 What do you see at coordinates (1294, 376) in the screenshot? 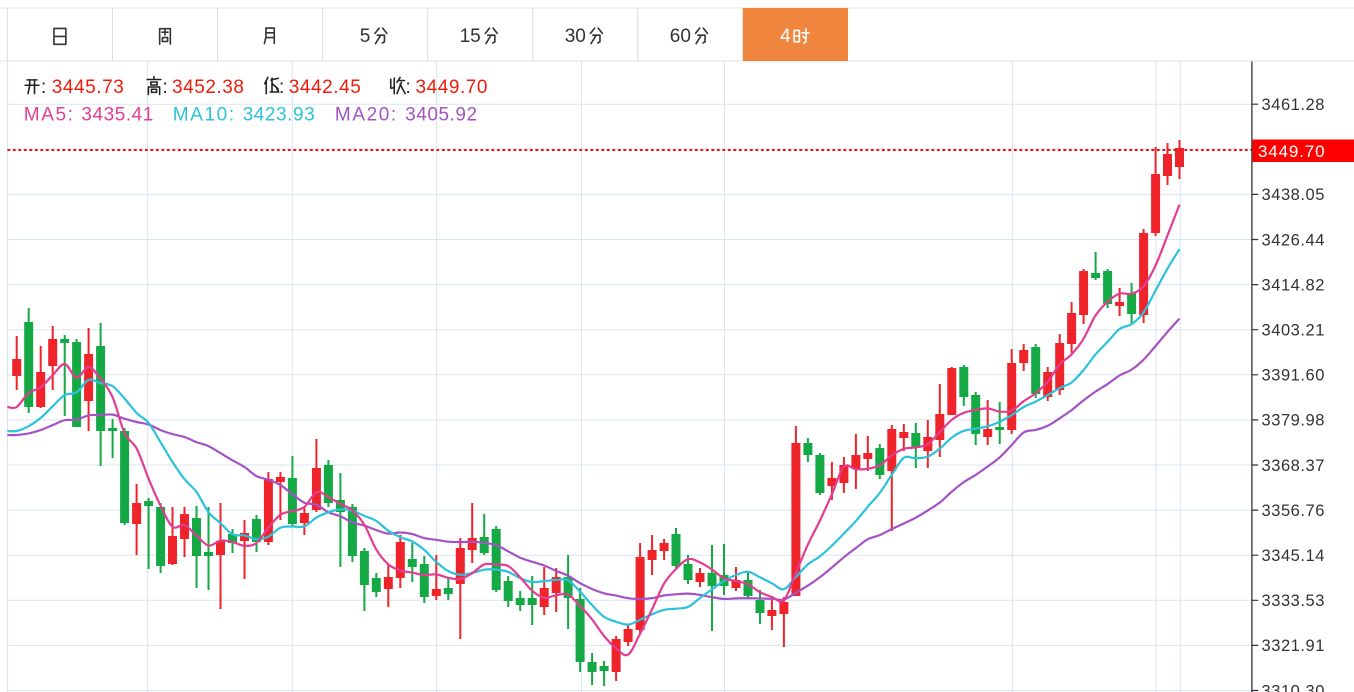
I see `svg-text: 3391.60` at bounding box center [1294, 376].